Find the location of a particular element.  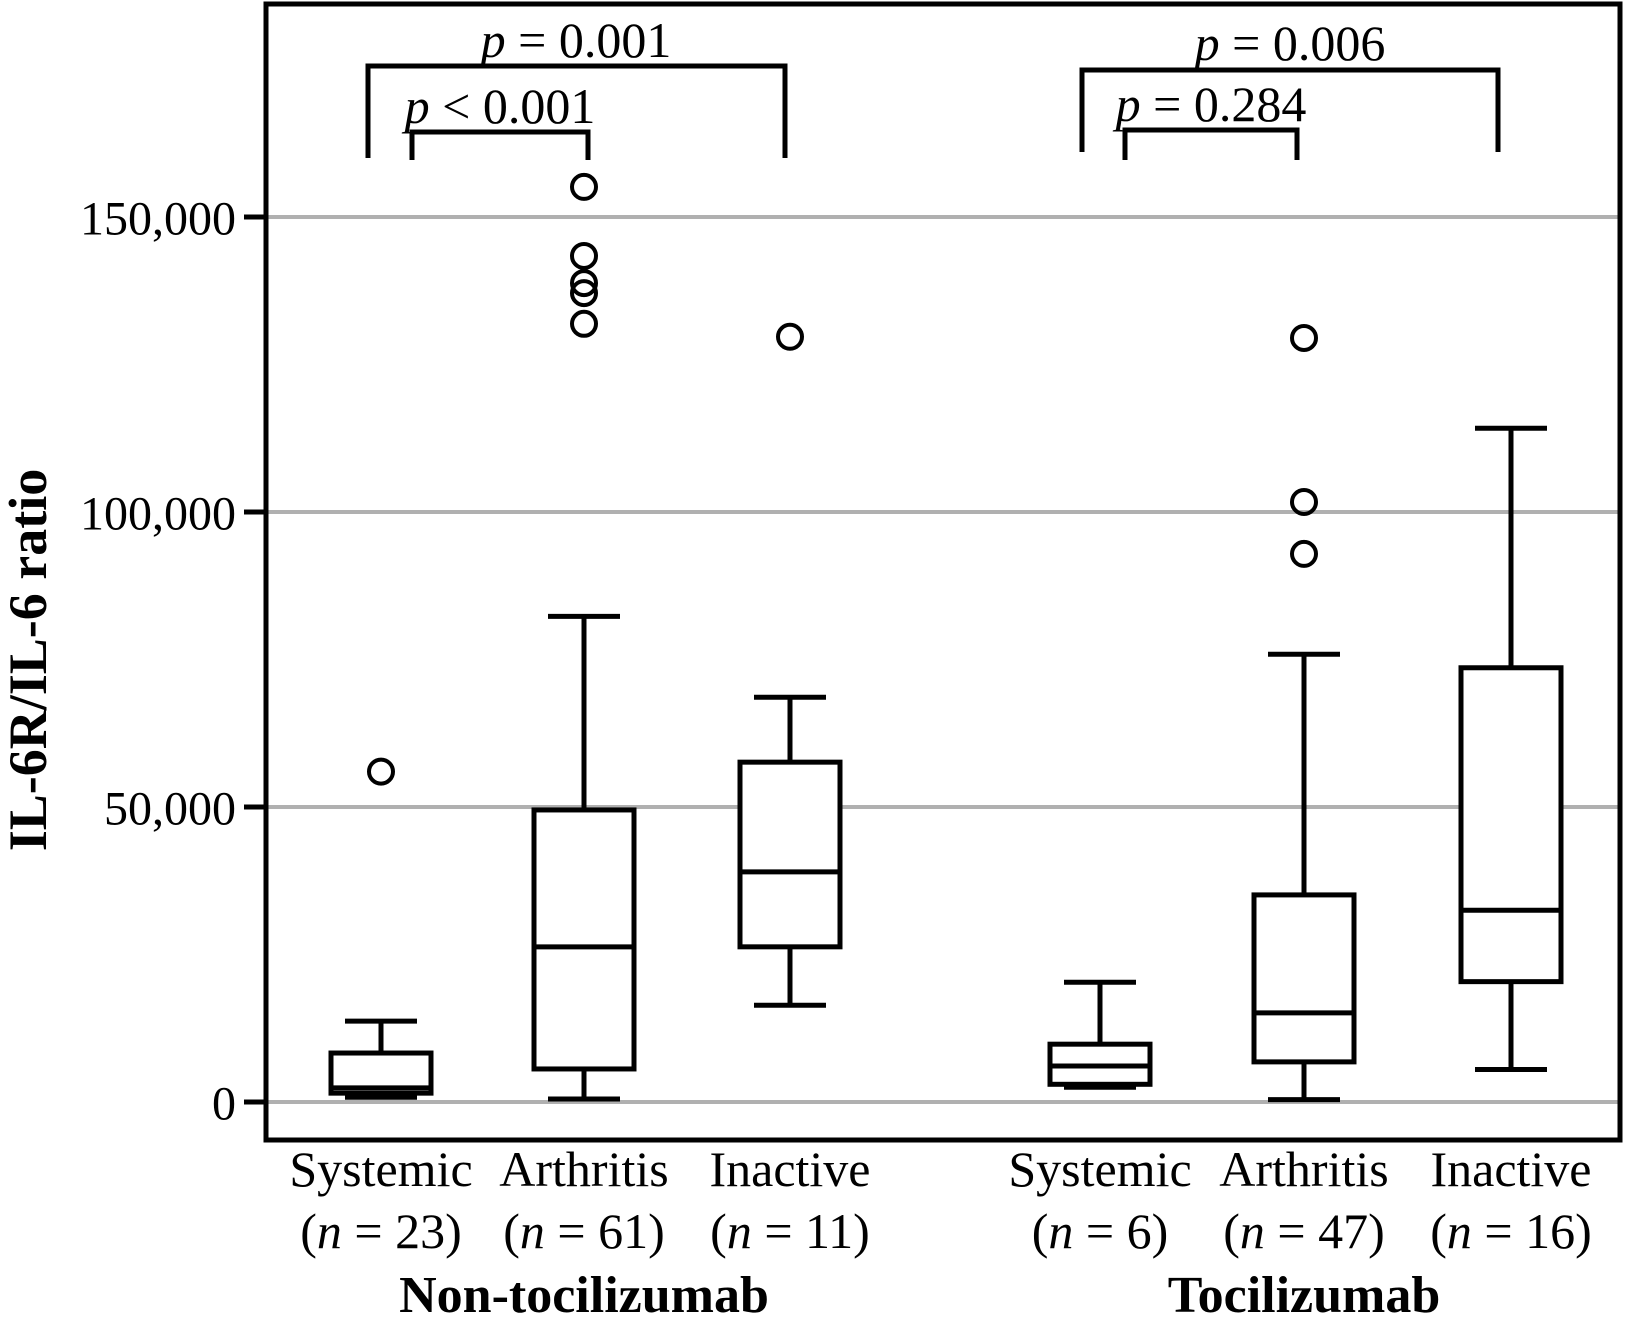

sample-size-label: (n = 6) is located at coordinates (1100, 1231).